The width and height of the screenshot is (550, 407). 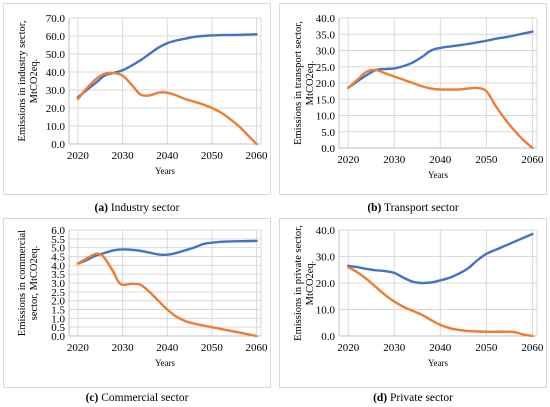 What do you see at coordinates (58, 328) in the screenshot?
I see `y-tick-label: 0.5` at bounding box center [58, 328].